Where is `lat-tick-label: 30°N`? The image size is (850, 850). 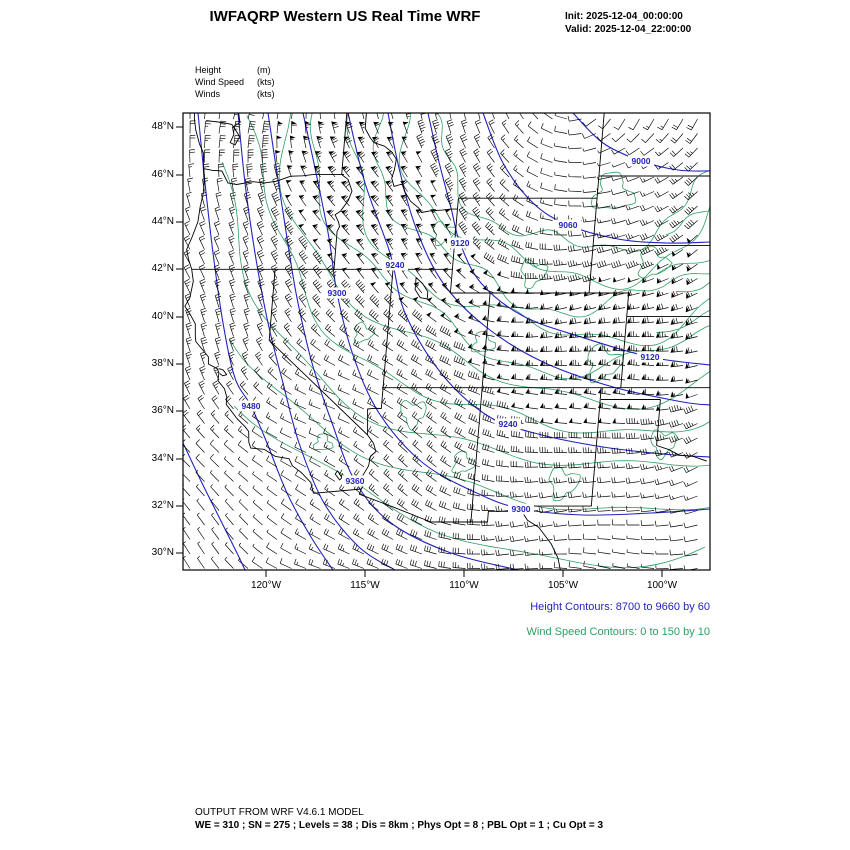 lat-tick-label: 30°N is located at coordinates (162, 552).